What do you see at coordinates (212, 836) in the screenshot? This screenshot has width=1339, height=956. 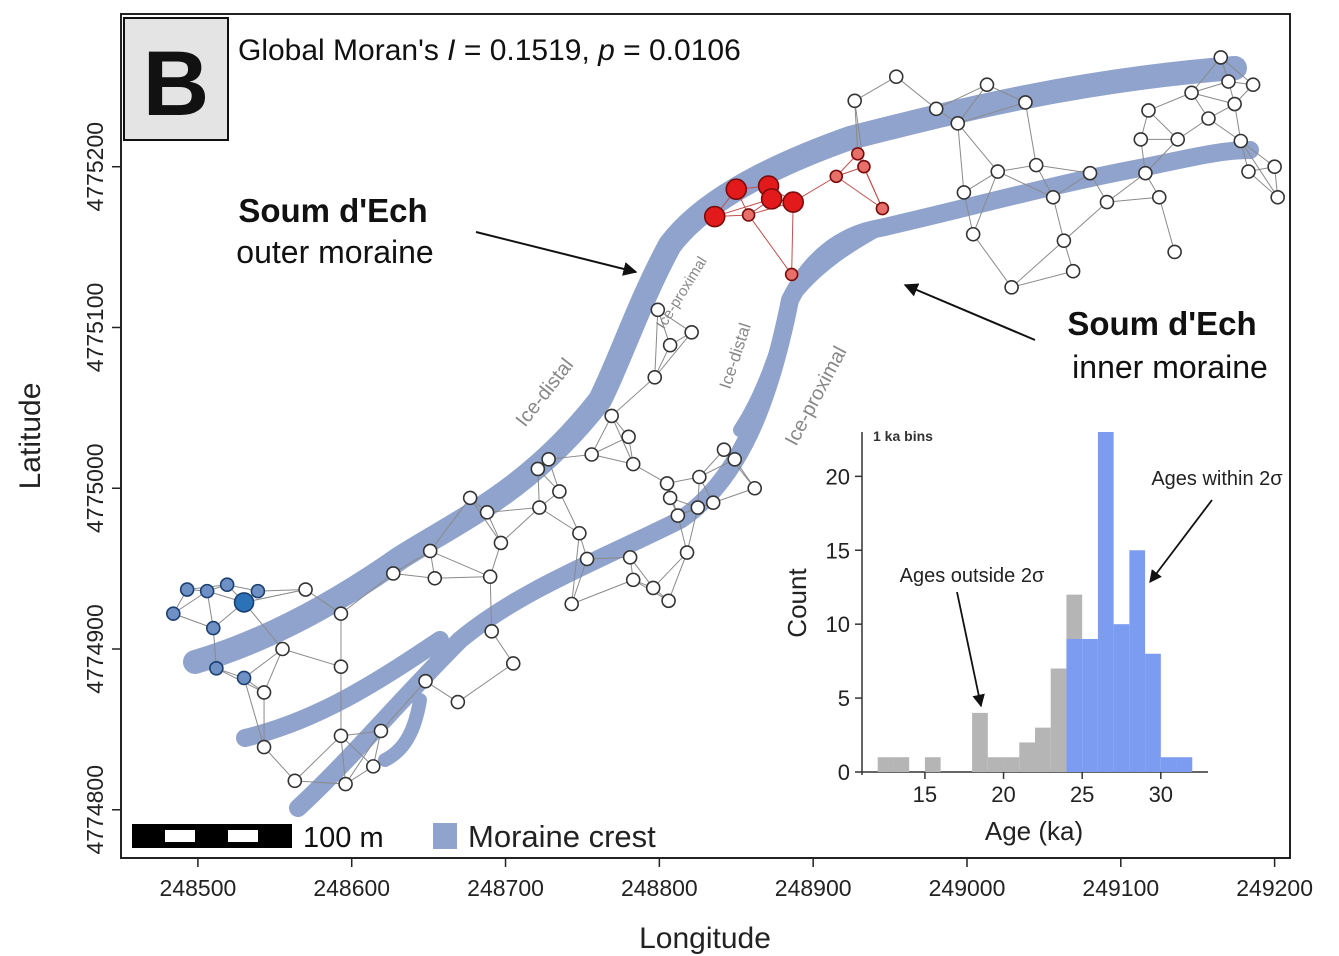 I see `scale-bar` at bounding box center [212, 836].